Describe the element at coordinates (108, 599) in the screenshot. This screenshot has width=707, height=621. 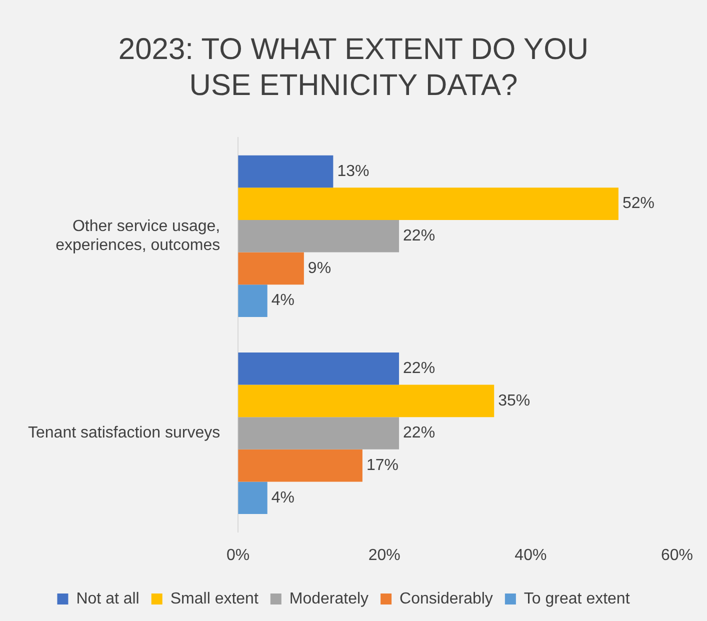
I see `legend-label: Not at all` at that location.